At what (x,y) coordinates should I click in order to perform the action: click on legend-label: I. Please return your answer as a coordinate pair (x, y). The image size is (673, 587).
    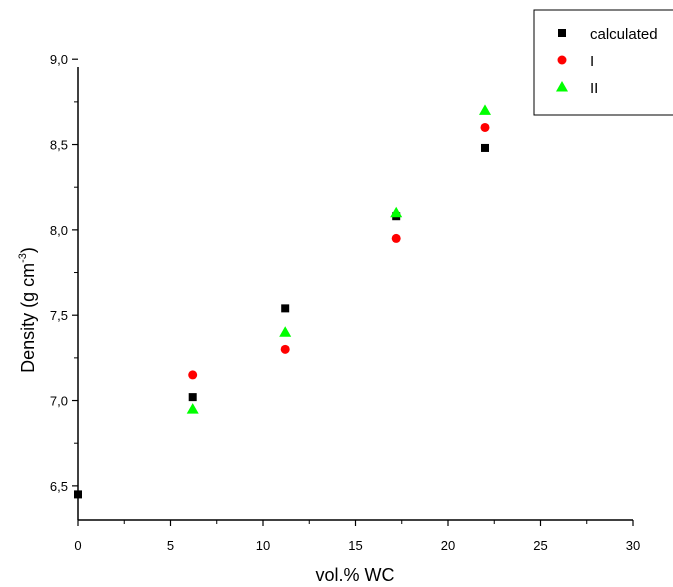
    Looking at the image, I should click on (592, 61).